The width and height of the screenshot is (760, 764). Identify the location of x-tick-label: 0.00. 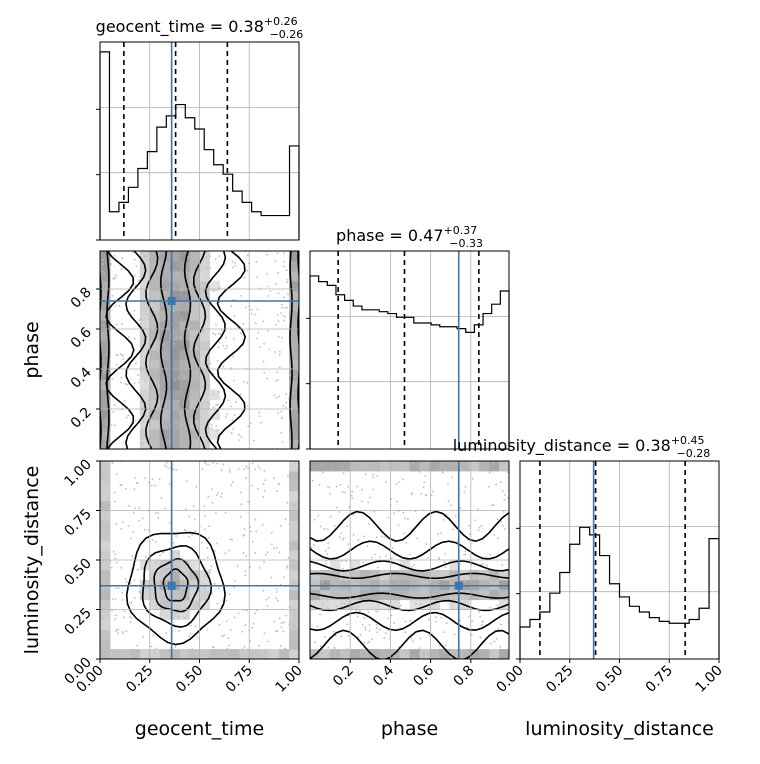
(509, 679).